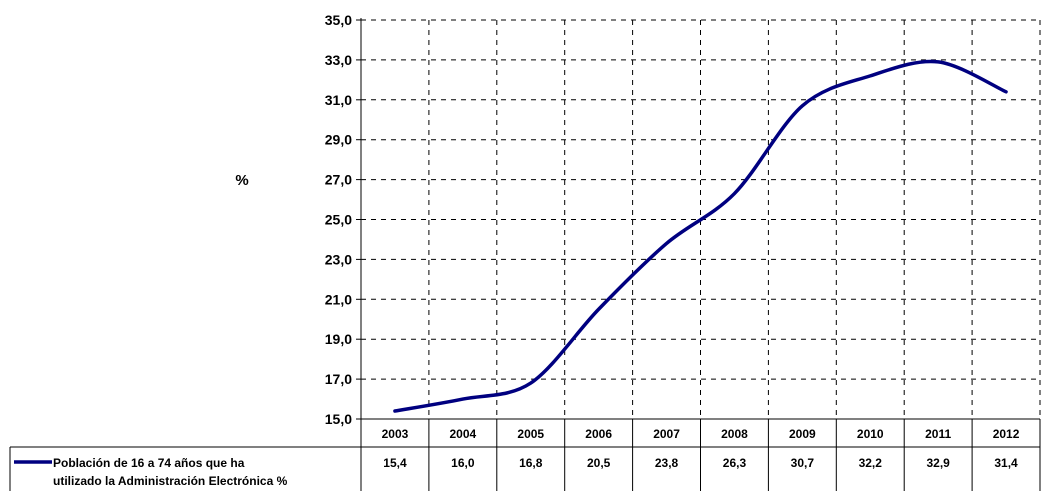 Image resolution: width=1052 pixels, height=491 pixels. Describe the element at coordinates (149, 463) in the screenshot. I see `legend-label-line1: Población de 16 a 74 años que ha` at that location.